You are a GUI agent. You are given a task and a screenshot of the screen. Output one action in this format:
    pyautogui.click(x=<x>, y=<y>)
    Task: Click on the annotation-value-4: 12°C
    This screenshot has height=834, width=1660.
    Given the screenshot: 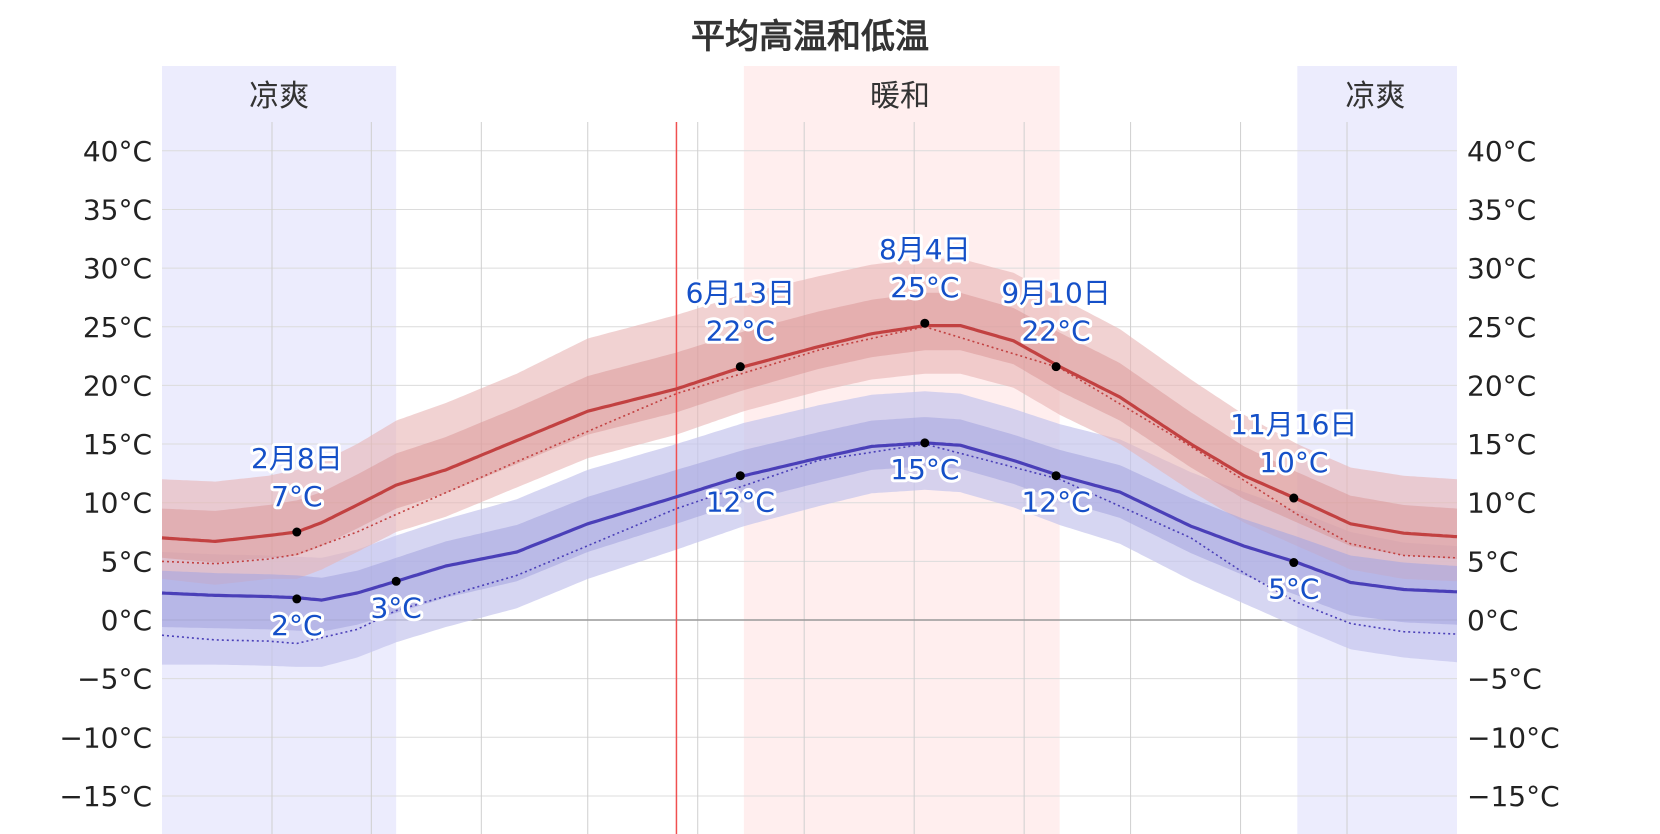 What is the action you would take?
    pyautogui.click(x=740, y=502)
    